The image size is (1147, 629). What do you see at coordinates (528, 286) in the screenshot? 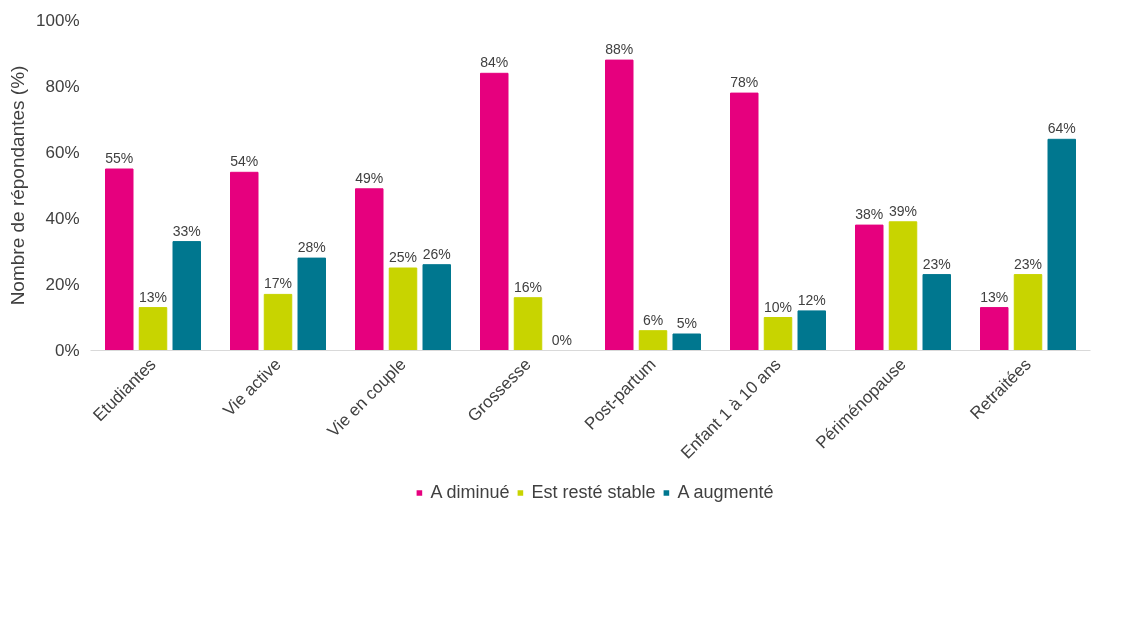
I see `data-label: 16%` at bounding box center [528, 286].